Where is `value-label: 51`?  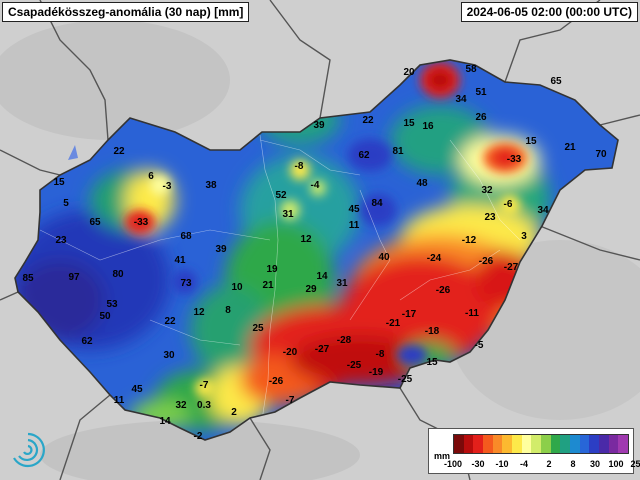
value-label: 51 is located at coordinates (481, 92).